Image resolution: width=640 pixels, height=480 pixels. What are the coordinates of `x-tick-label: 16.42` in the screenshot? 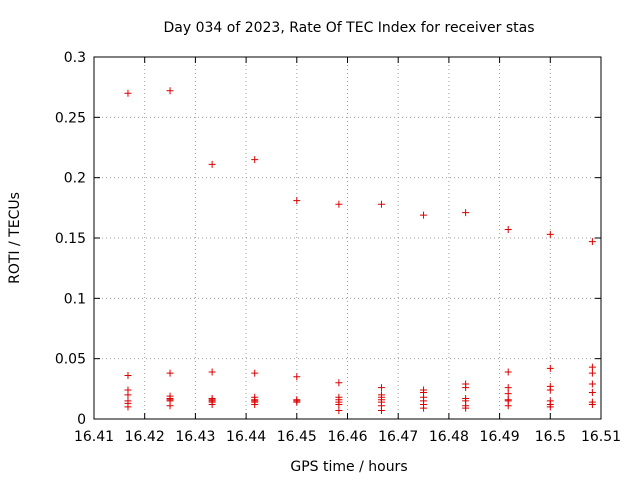 It's located at (145, 437).